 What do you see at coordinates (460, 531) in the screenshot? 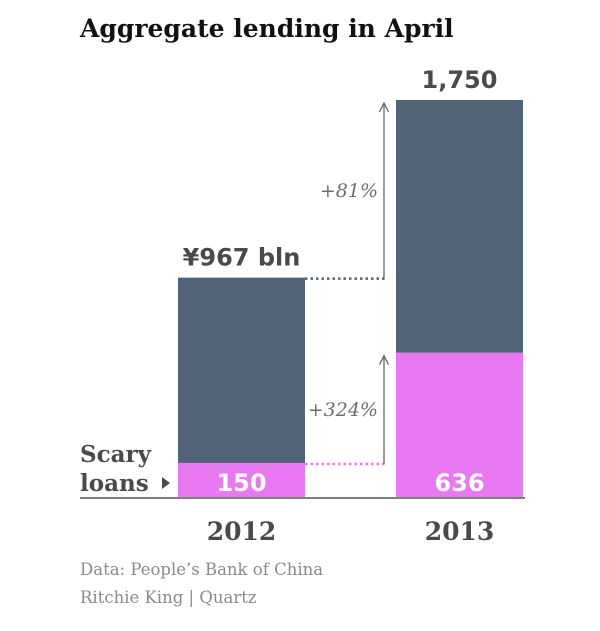
I see `category-label-2013: 2013` at bounding box center [460, 531].